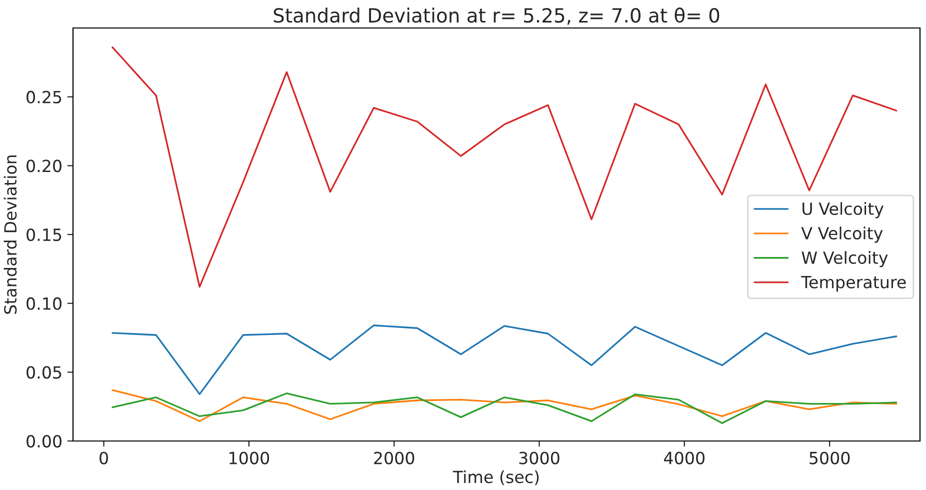 The image size is (926, 490). Describe the element at coordinates (44, 441) in the screenshot. I see `y-tick-label: 0.00` at that location.